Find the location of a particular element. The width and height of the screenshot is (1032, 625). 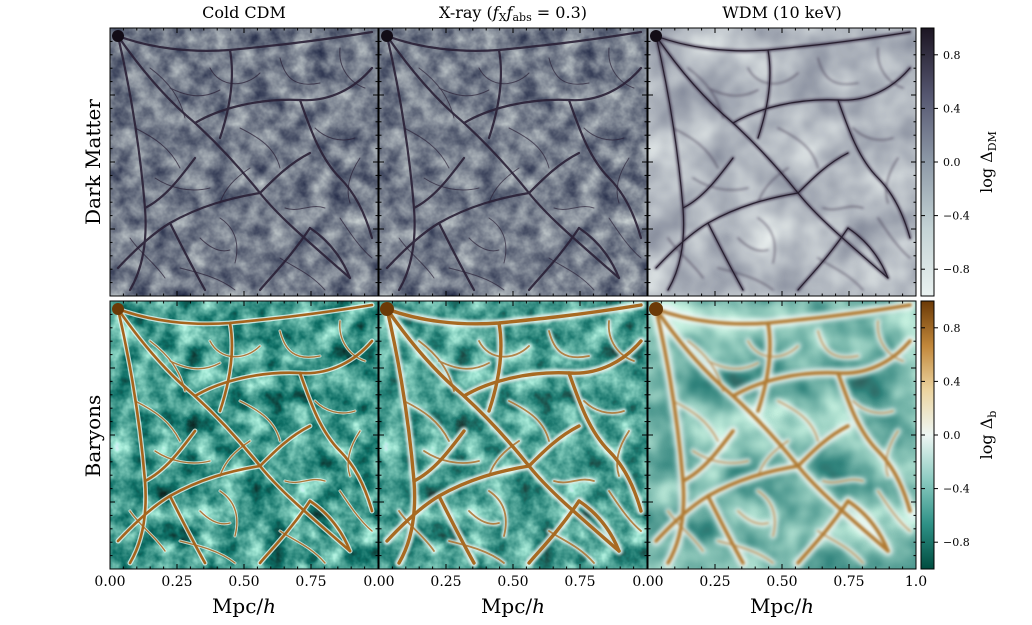

colorbar-label: log ΔDM is located at coordinates (988, 162).